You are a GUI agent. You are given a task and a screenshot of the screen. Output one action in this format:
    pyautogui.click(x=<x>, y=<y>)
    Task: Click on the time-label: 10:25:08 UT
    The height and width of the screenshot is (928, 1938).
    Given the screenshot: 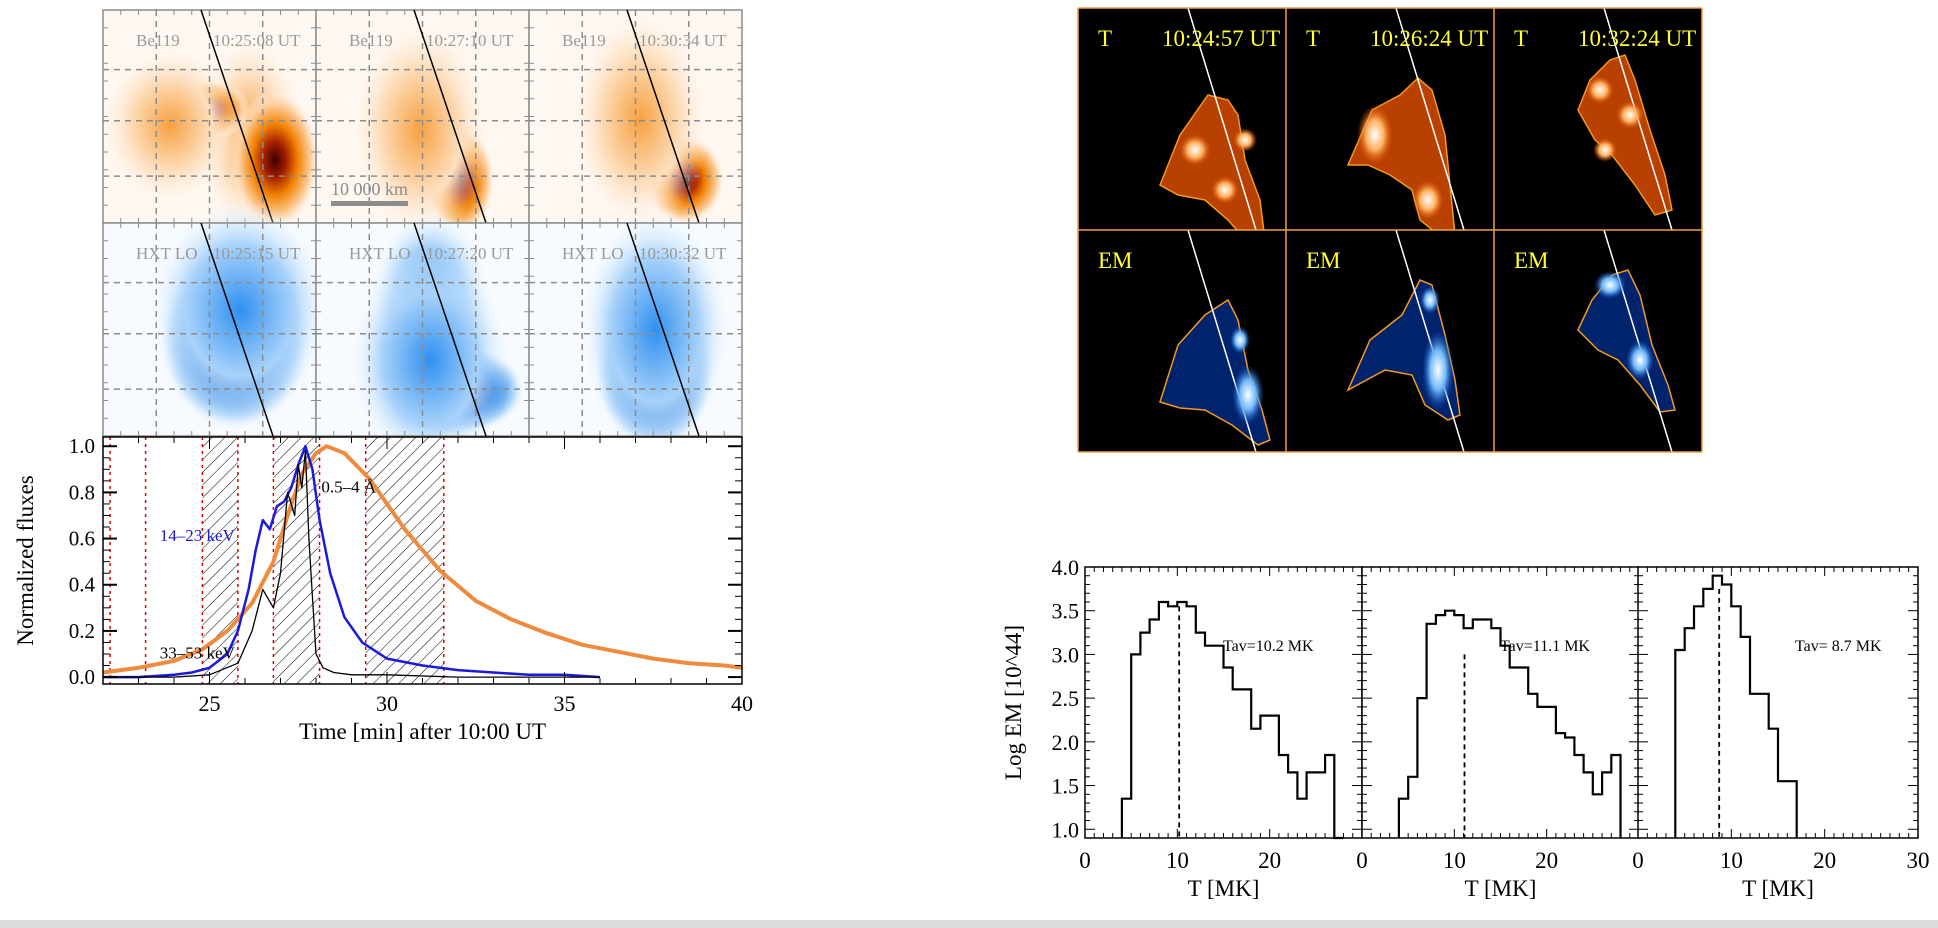 What is the action you would take?
    pyautogui.click(x=257, y=40)
    